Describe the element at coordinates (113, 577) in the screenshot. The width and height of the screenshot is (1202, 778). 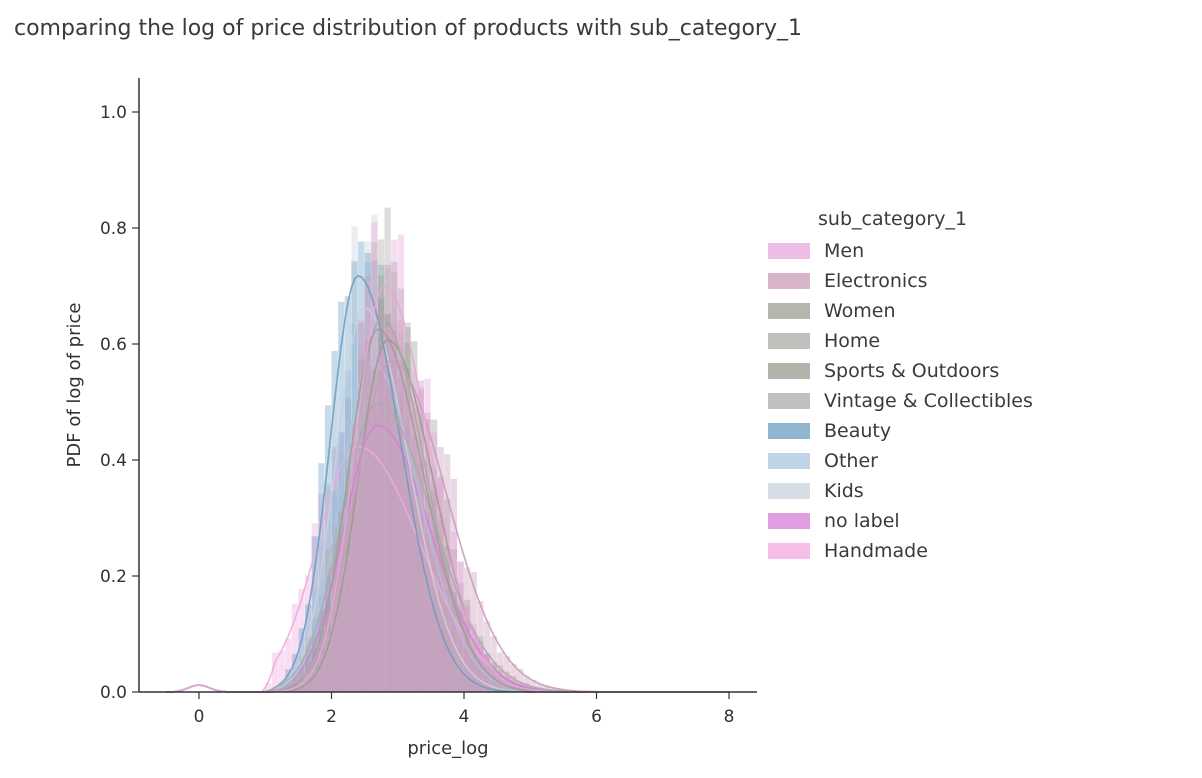
I see `y-tick-label: 0.2` at that location.